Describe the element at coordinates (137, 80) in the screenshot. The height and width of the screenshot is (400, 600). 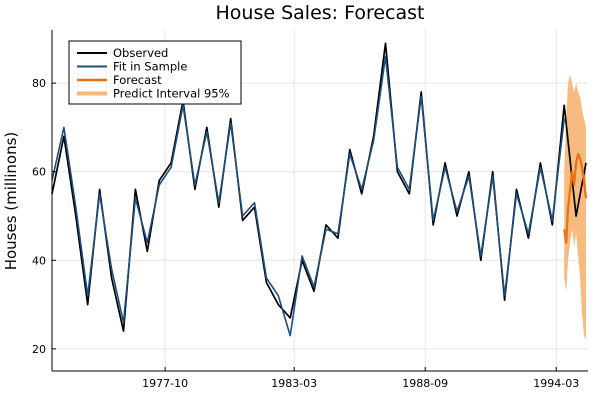
I see `legend-entry: Forecast` at that location.